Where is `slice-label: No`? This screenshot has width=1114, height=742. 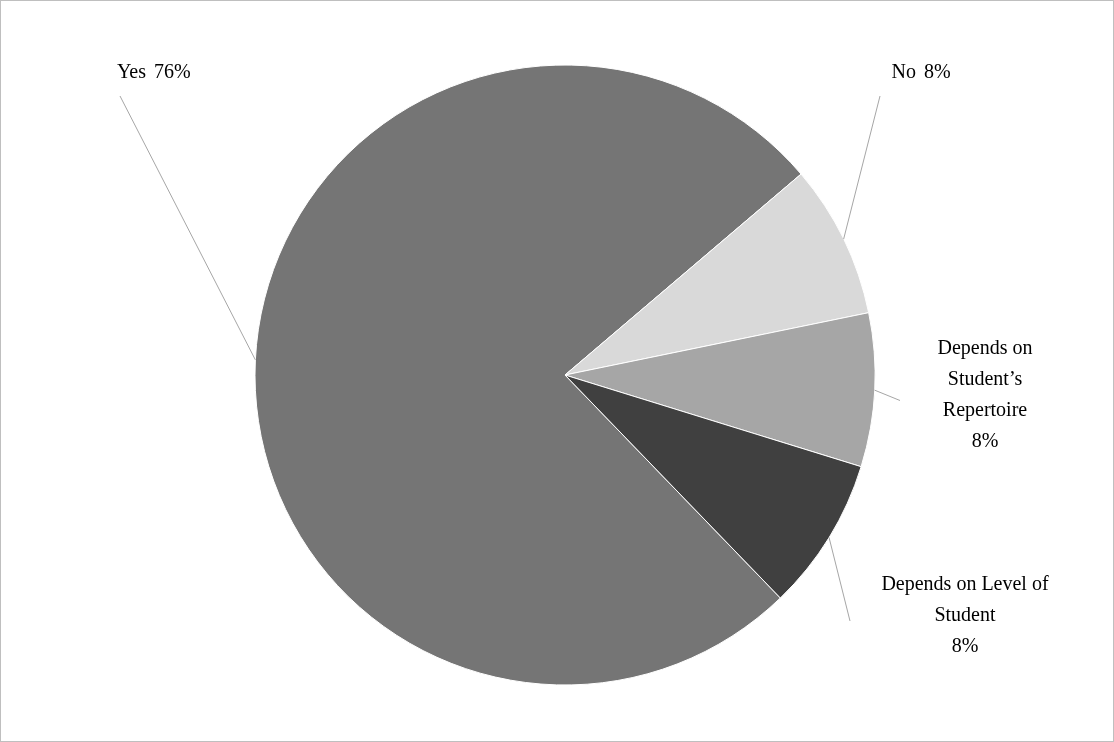
slice-label: No is located at coordinates (903, 71).